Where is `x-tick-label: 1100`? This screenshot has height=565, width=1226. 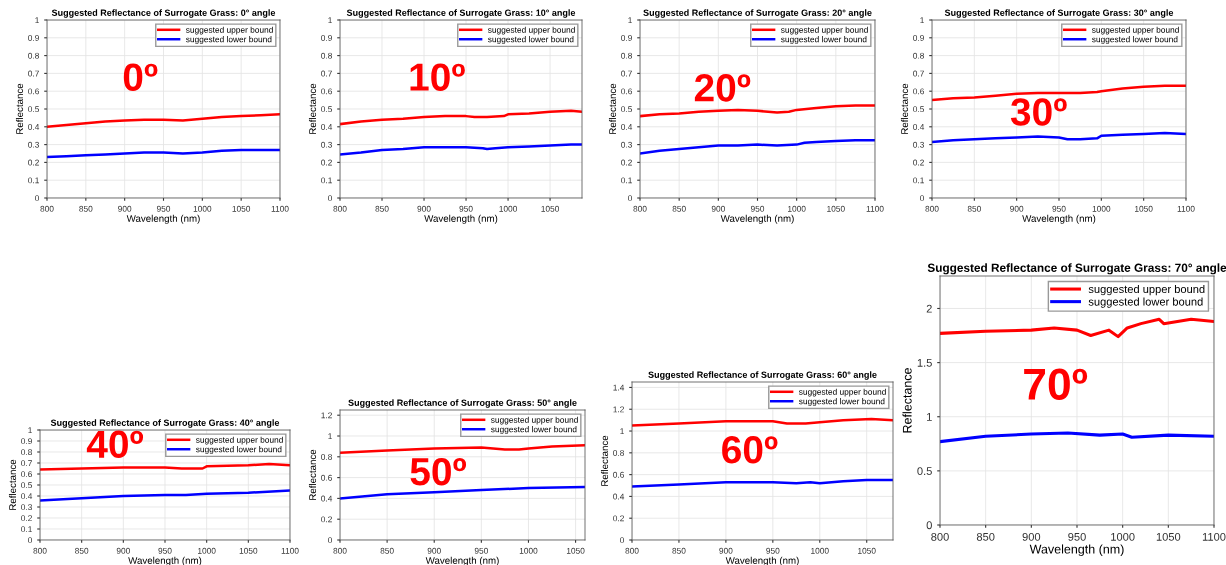
x-tick-label: 1100 is located at coordinates (875, 208).